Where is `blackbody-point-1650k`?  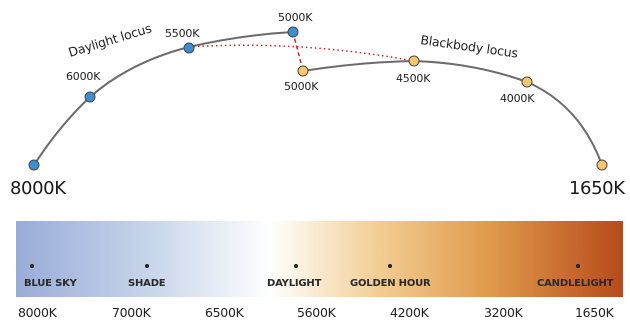 blackbody-point-1650k is located at coordinates (602, 165).